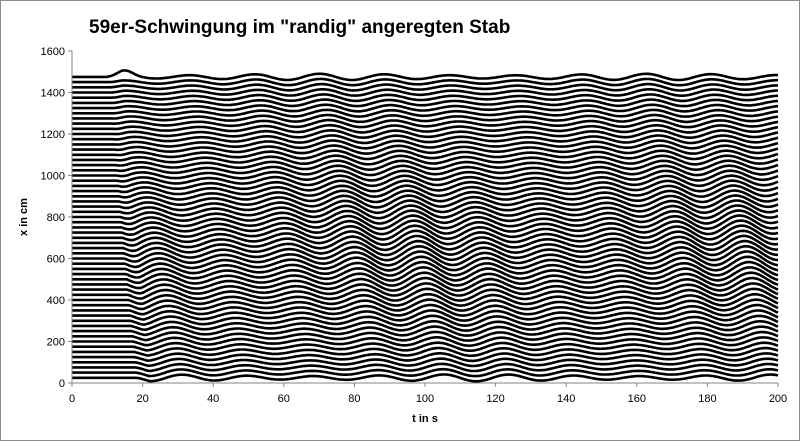  What do you see at coordinates (707, 399) in the screenshot?
I see `x-tick-label: 180` at bounding box center [707, 399].